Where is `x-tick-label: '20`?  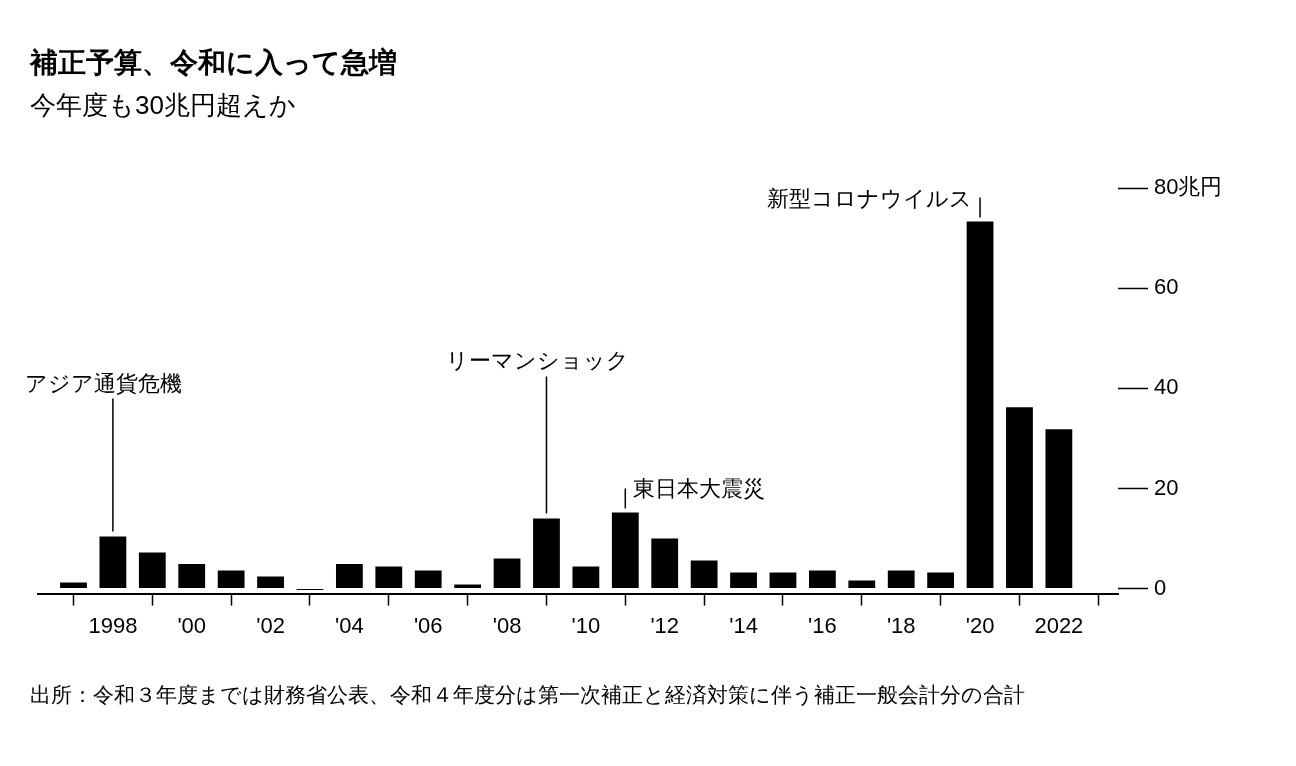 x-tick-label: '20 is located at coordinates (980, 625).